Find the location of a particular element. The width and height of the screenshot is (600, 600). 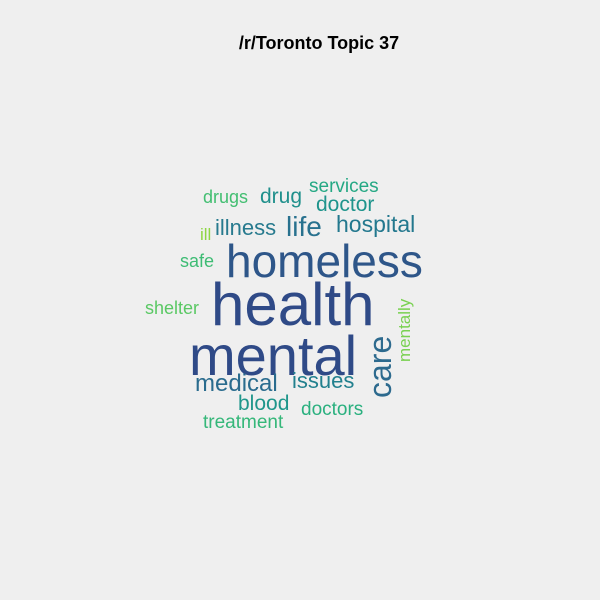

word-blood: blood is located at coordinates (264, 403).